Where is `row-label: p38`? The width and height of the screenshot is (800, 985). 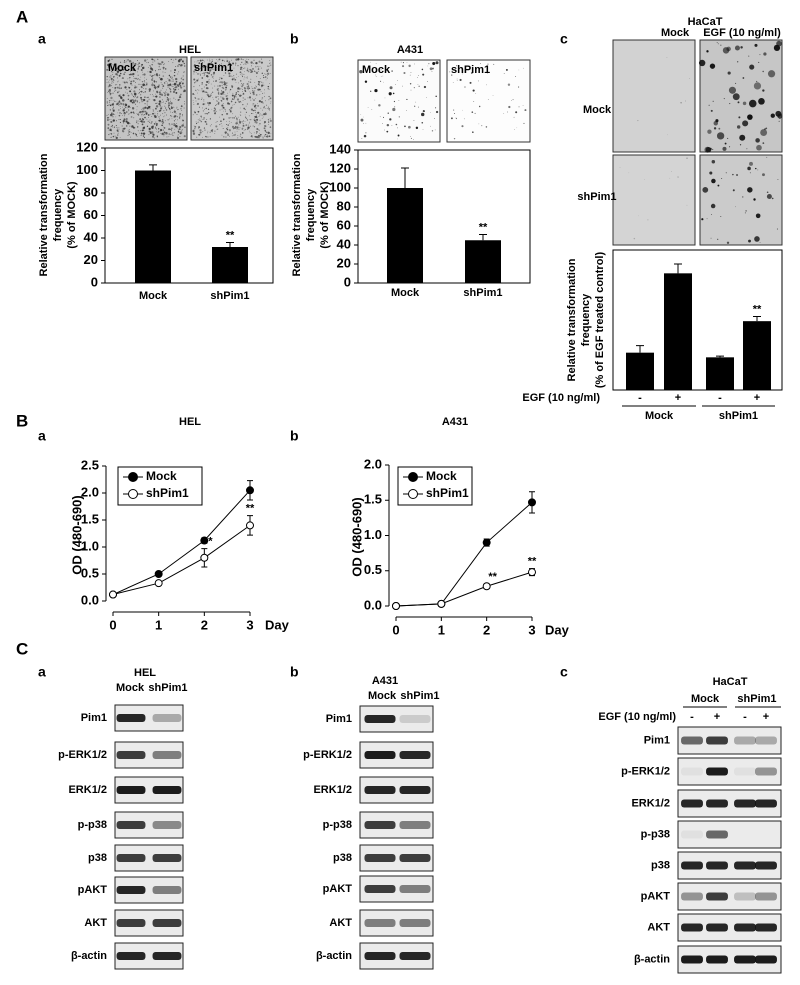
row-label: p38 is located at coordinates (97, 858).